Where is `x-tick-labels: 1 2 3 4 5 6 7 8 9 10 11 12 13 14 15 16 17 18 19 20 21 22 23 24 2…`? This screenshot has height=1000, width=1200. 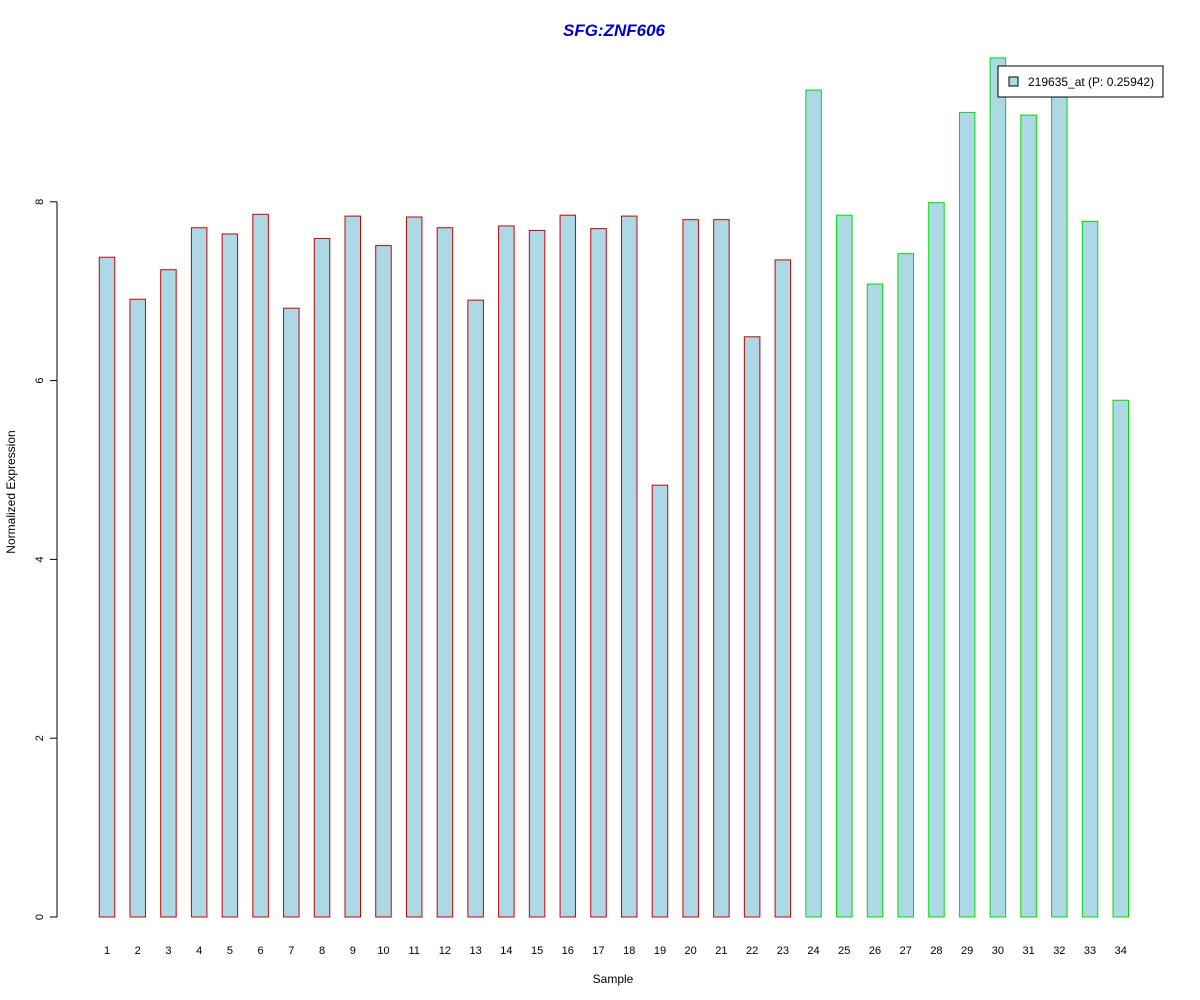 x-tick-labels: 1 2 3 4 5 6 7 8 9 10 11 12 13 14 15 16 17 18 19 20 21 22 23 24 2… is located at coordinates (615, 951).